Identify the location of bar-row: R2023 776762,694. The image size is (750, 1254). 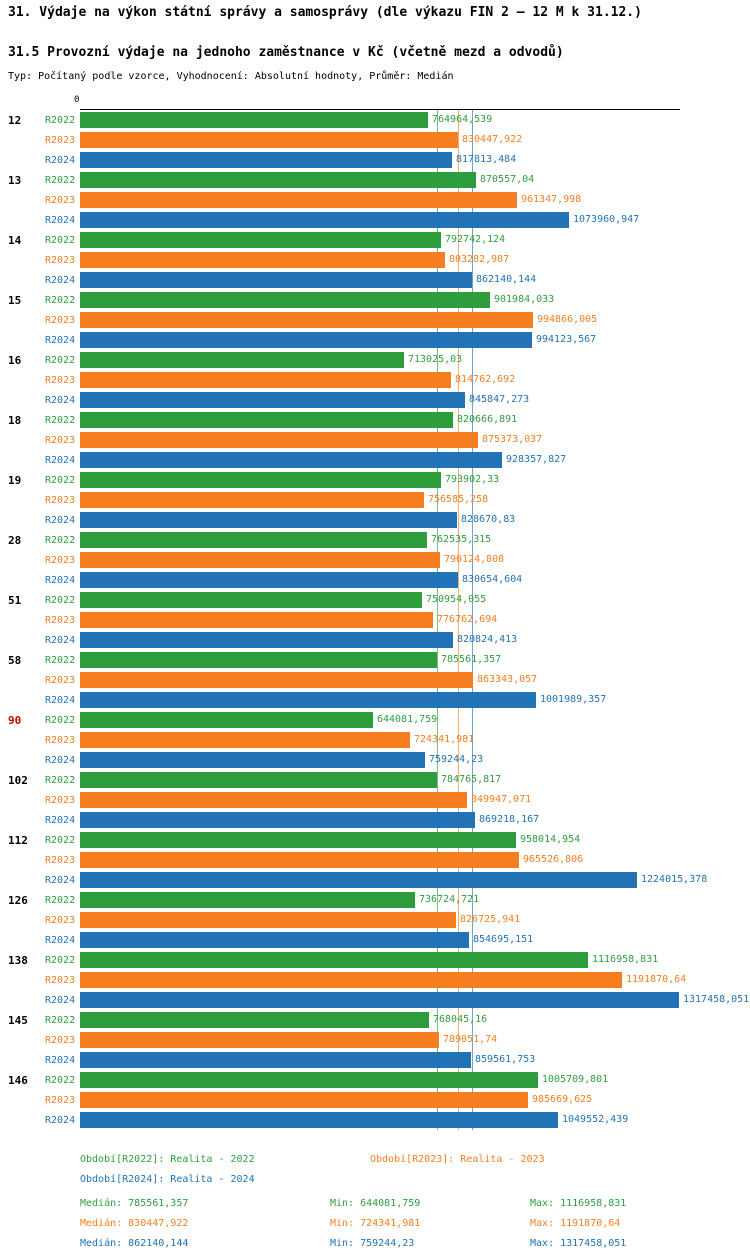
(379, 620).